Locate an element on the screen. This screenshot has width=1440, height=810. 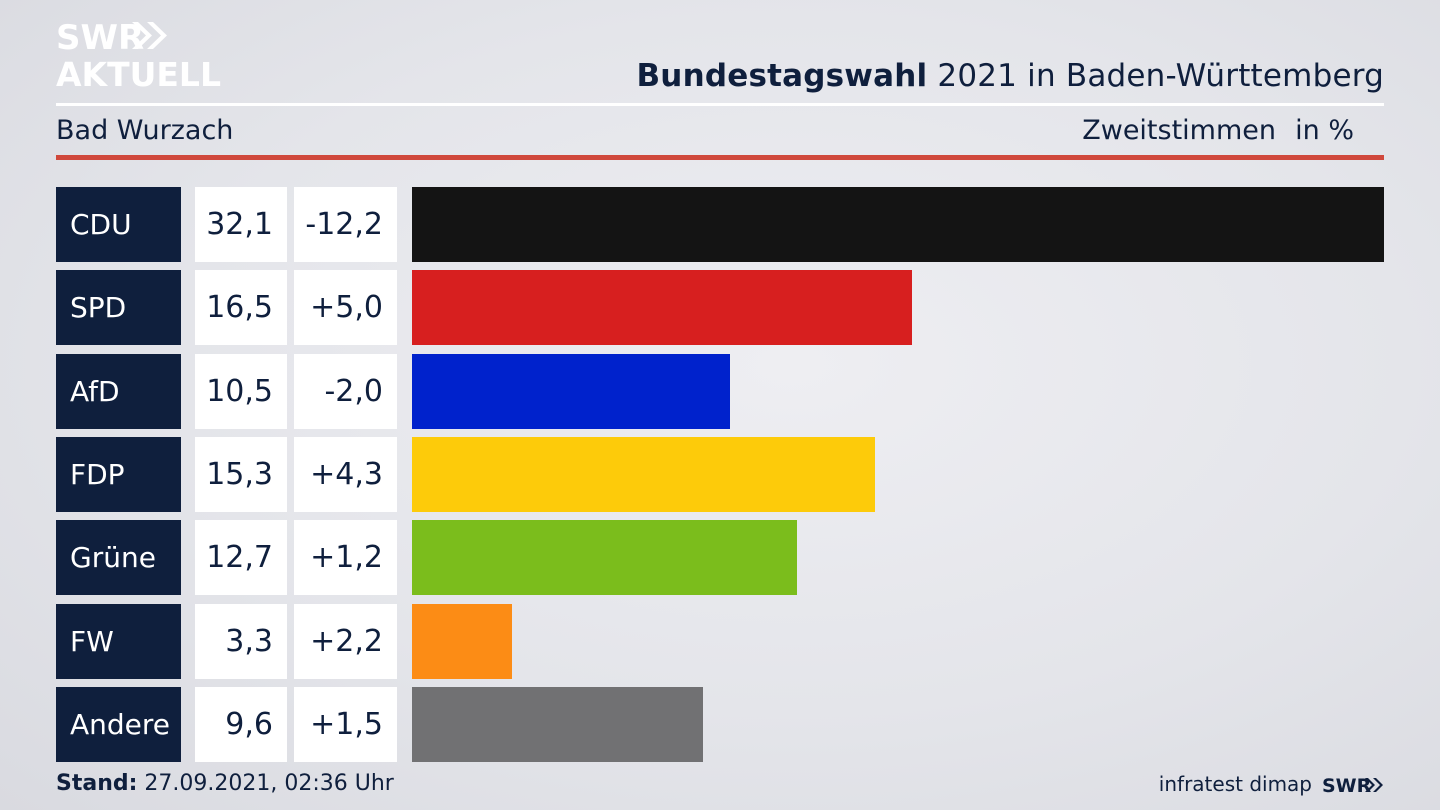
vote-share-value: 15,3 is located at coordinates (241, 474).